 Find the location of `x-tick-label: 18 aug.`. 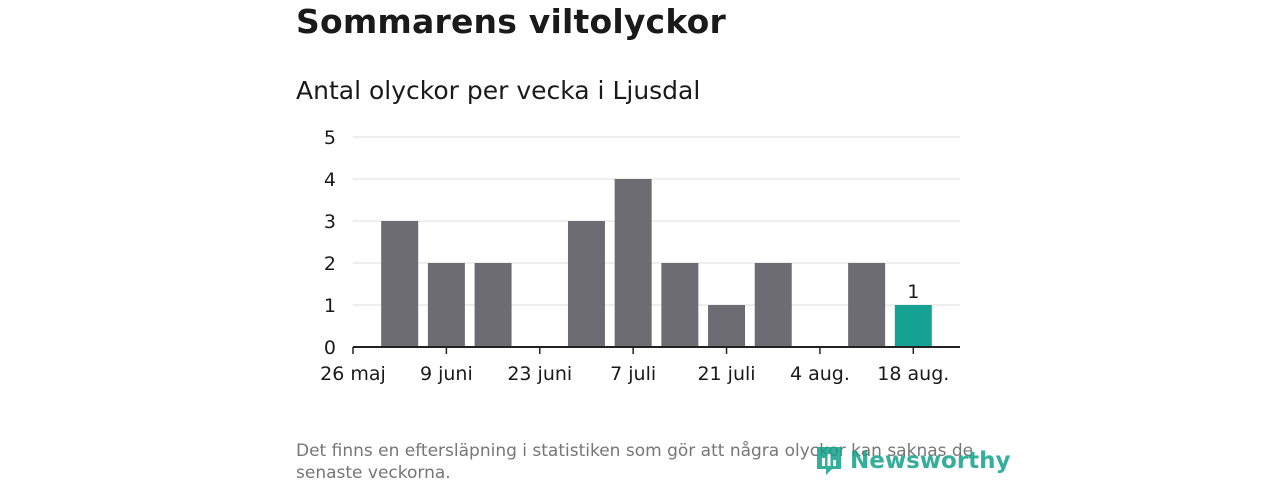

x-tick-label: 18 aug. is located at coordinates (913, 374).